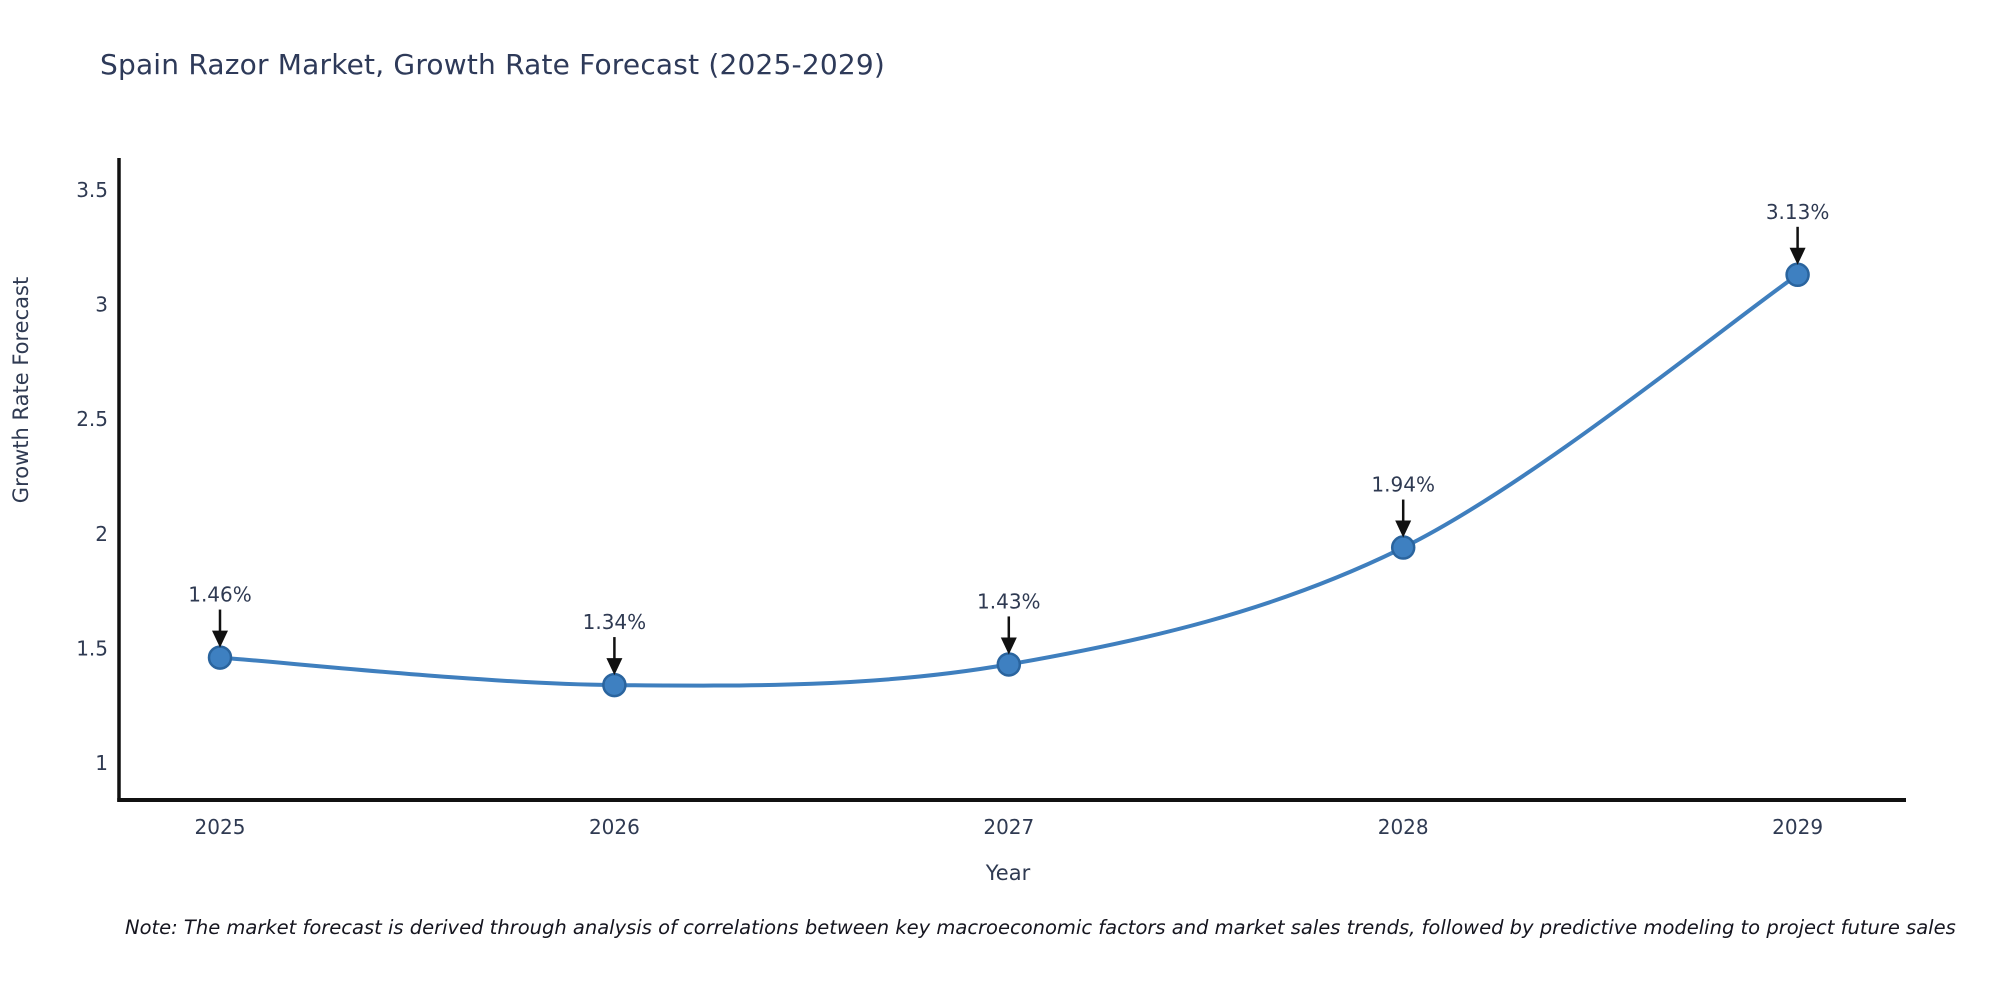 This screenshot has width=2000, height=1000. I want to click on x-axis-title: Year, so click(1008, 873).